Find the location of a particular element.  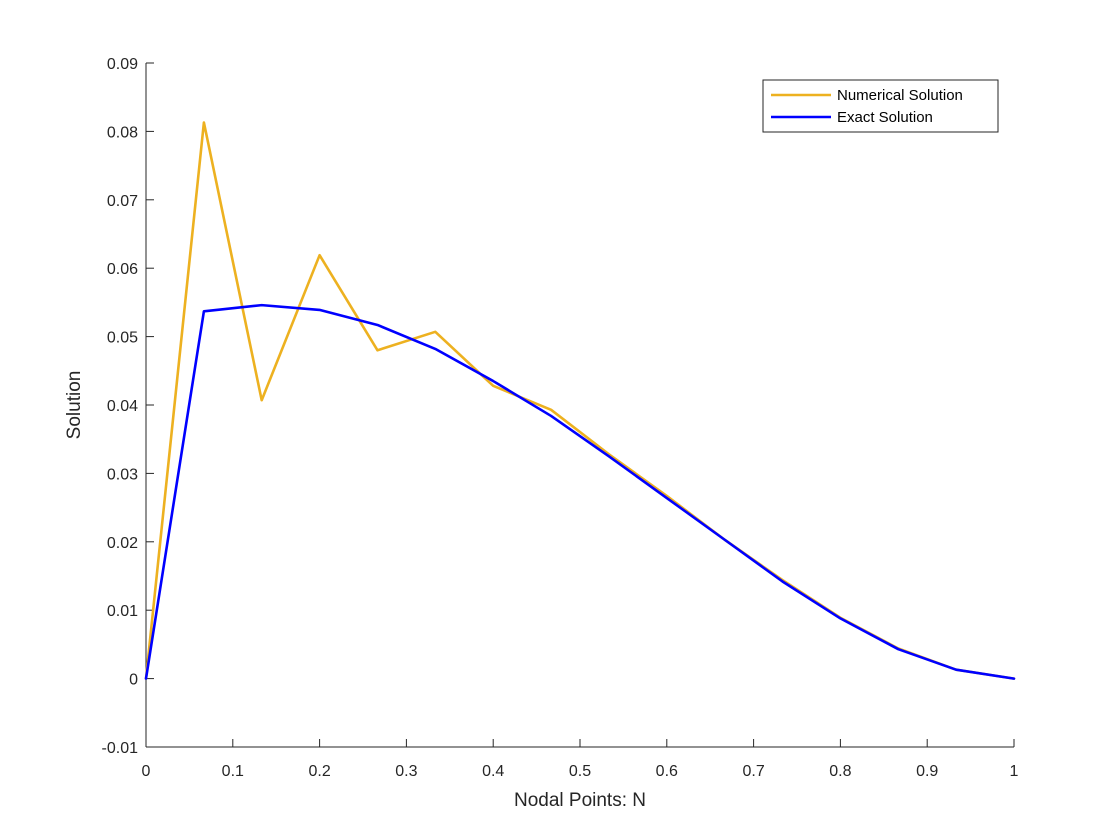

x-tick-label: 0.1 is located at coordinates (233, 771).